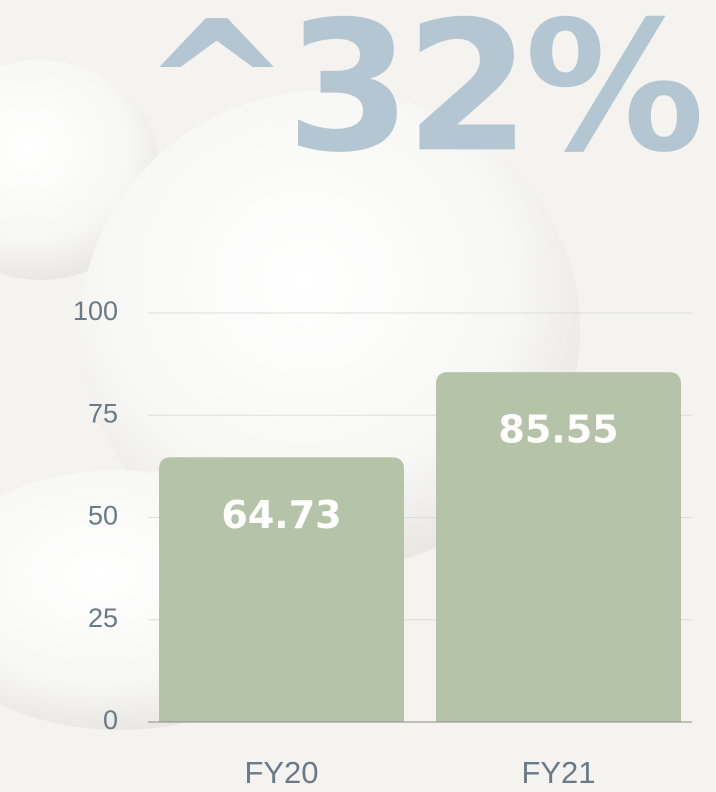 The height and width of the screenshot is (792, 716). Describe the element at coordinates (281, 772) in the screenshot. I see `x-tick-label: FY20` at that location.